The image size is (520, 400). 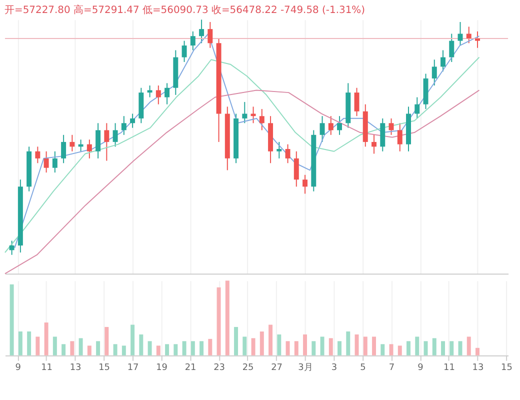 What do you see at coordinates (305, 367) in the screenshot?
I see `x-tick-label: 3月` at bounding box center [305, 367].